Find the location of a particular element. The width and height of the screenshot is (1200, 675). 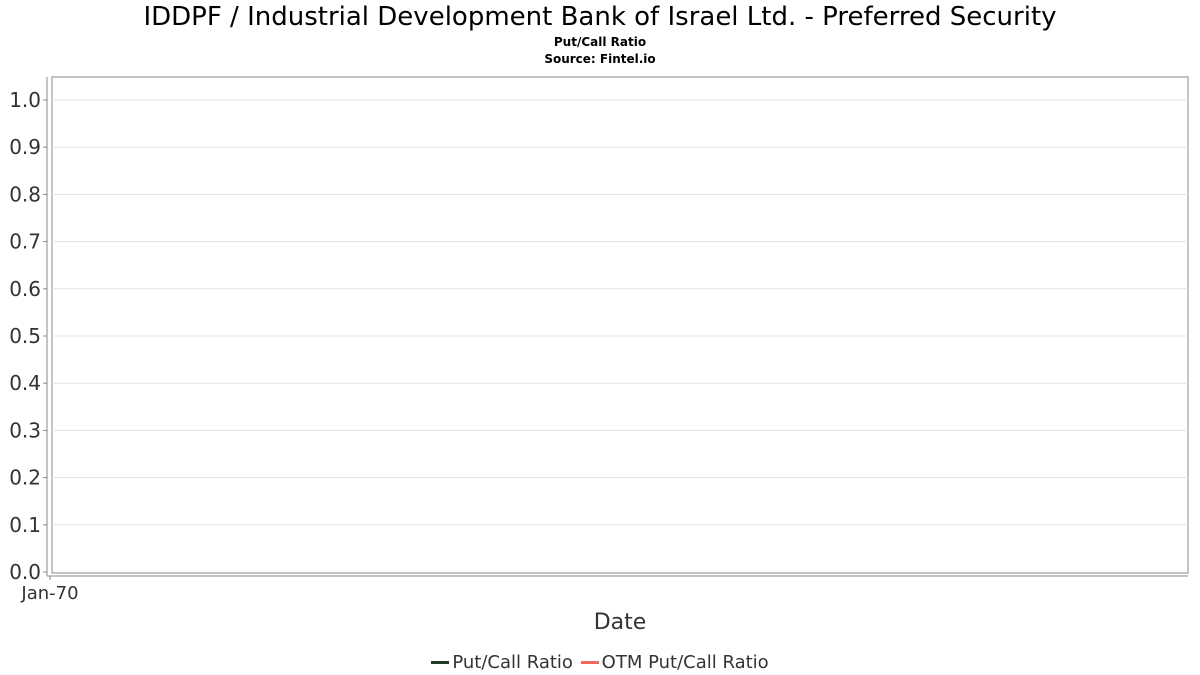

chart-source: Source: Fintel.io is located at coordinates (600, 59).